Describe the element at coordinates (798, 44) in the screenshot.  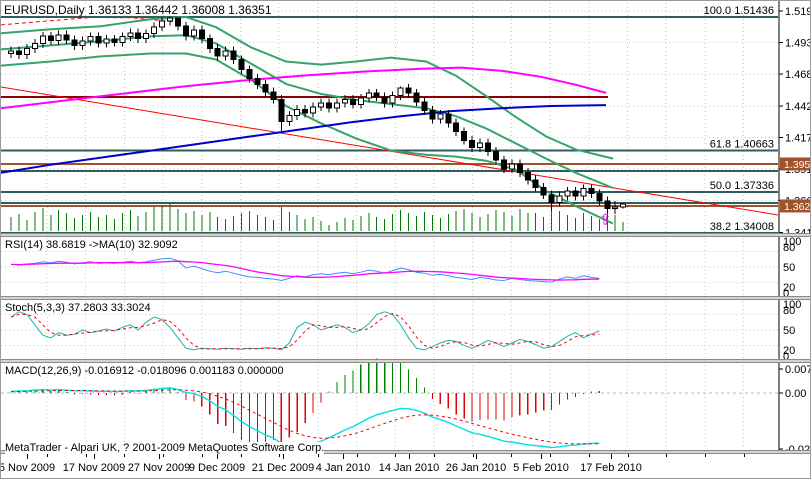
I see `price-axis-label: 1.49375` at that location.